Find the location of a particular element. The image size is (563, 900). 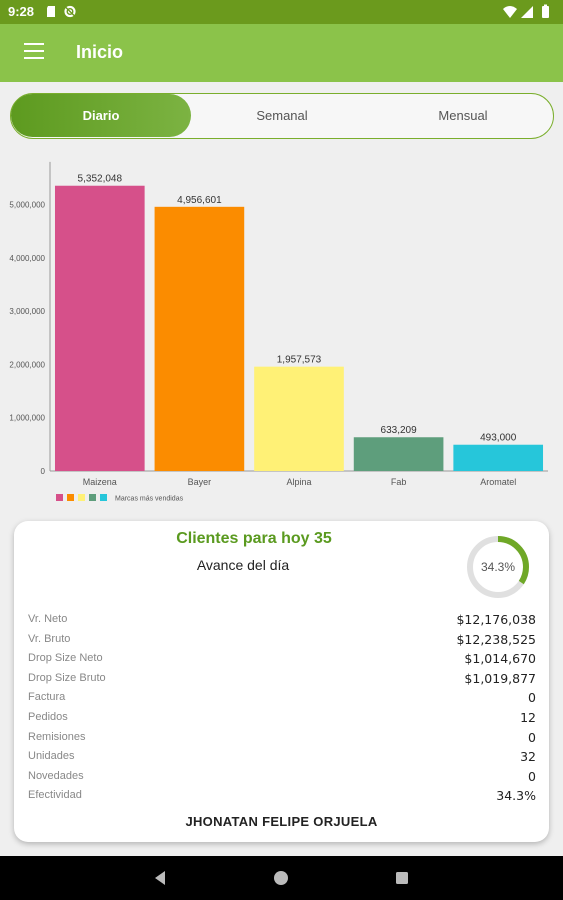

storage-icon is located at coordinates (51, 11).